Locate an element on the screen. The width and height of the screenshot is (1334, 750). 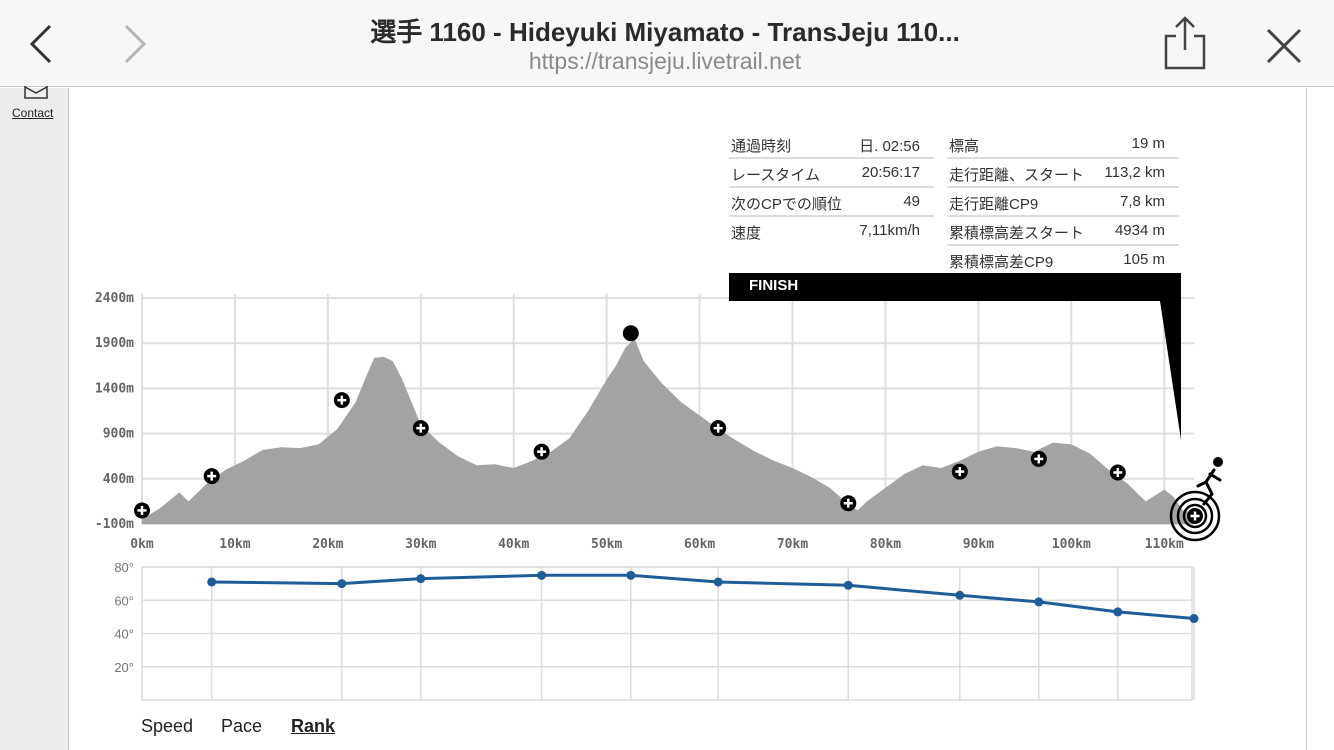
right-margin is located at coordinates (1320, 419).